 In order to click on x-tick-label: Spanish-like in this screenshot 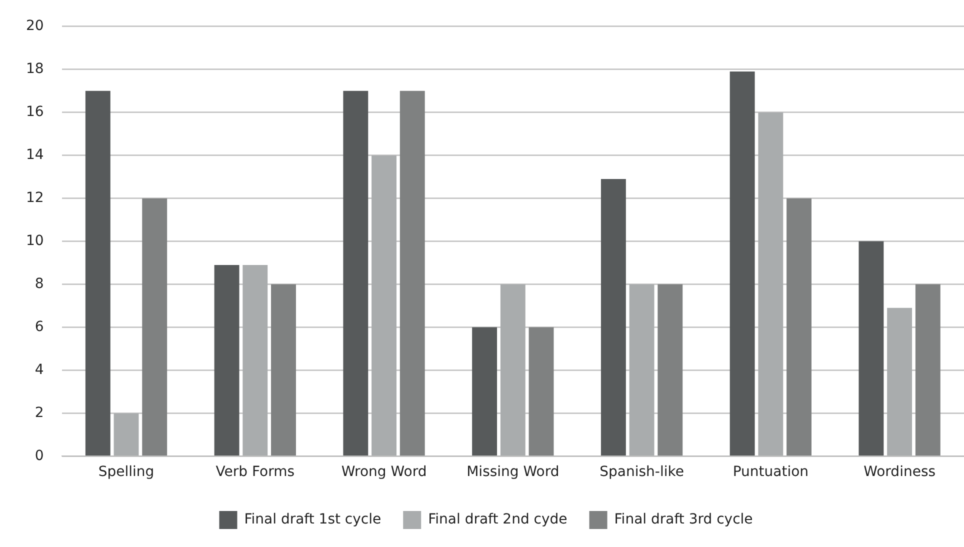, I will do `click(642, 472)`.